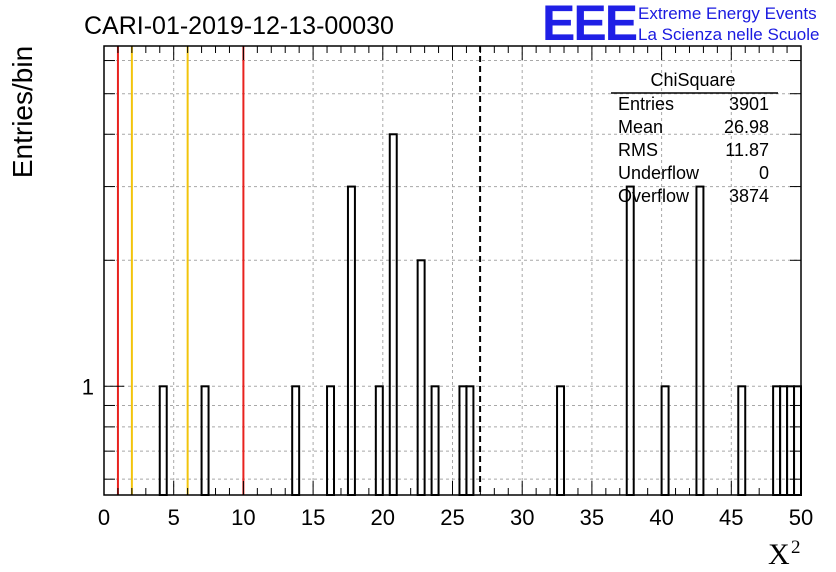 The width and height of the screenshot is (836, 572). What do you see at coordinates (592, 517) in the screenshot?
I see `x-tick-label: 35` at bounding box center [592, 517].